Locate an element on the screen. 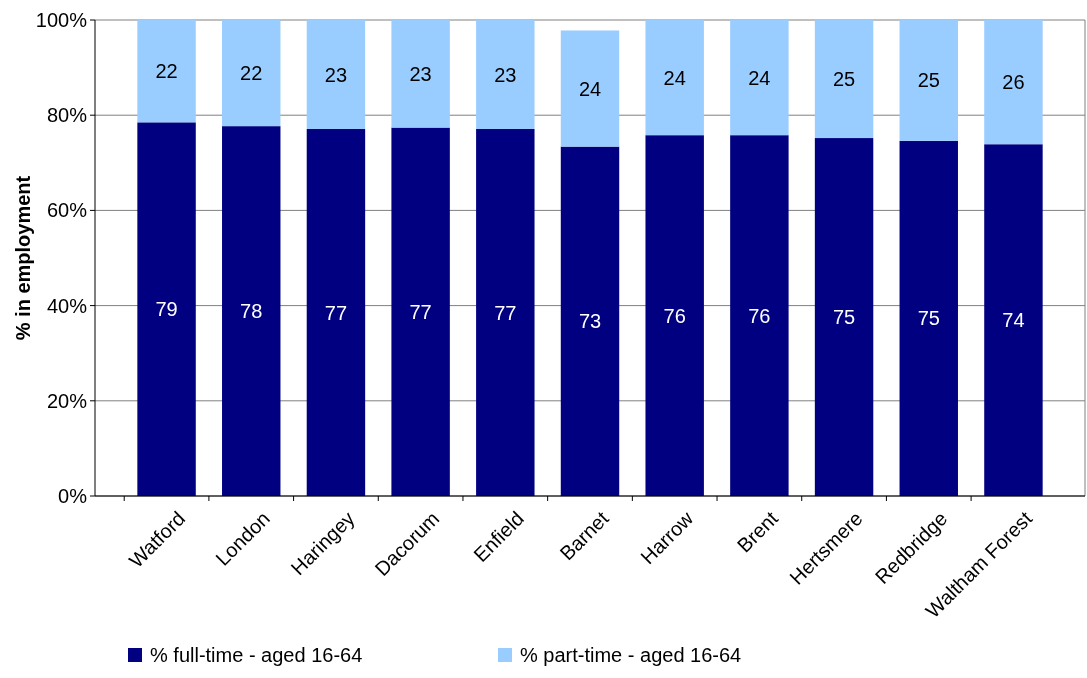  data-label: 78 is located at coordinates (251, 311).